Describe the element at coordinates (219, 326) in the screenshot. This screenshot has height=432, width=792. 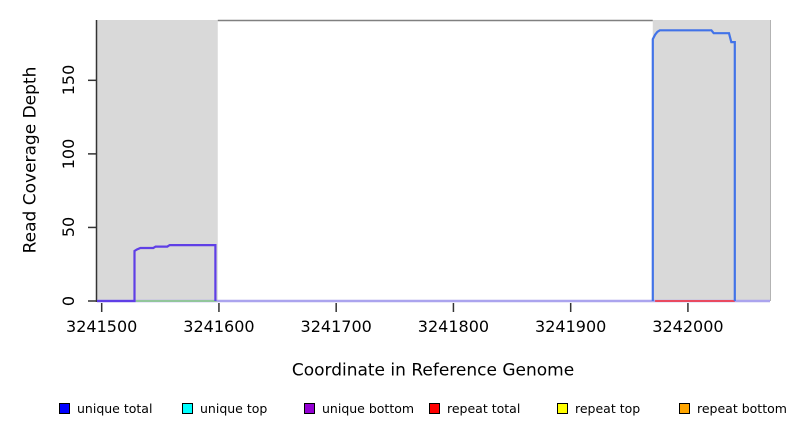
I see `x-tick-label-2: 3241600` at that location.